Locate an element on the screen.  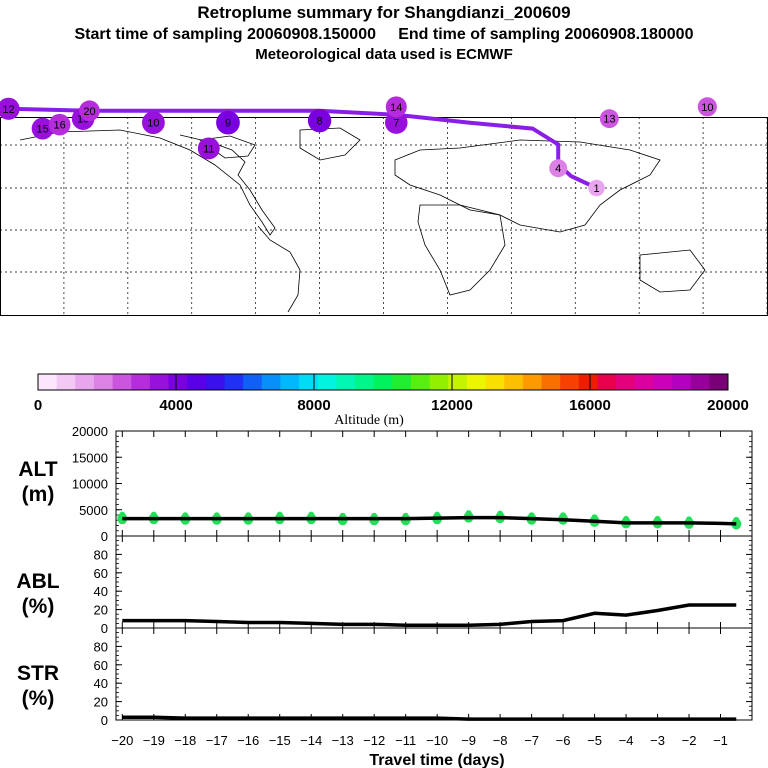
x-tick-label: −19 is located at coordinates (154, 740).